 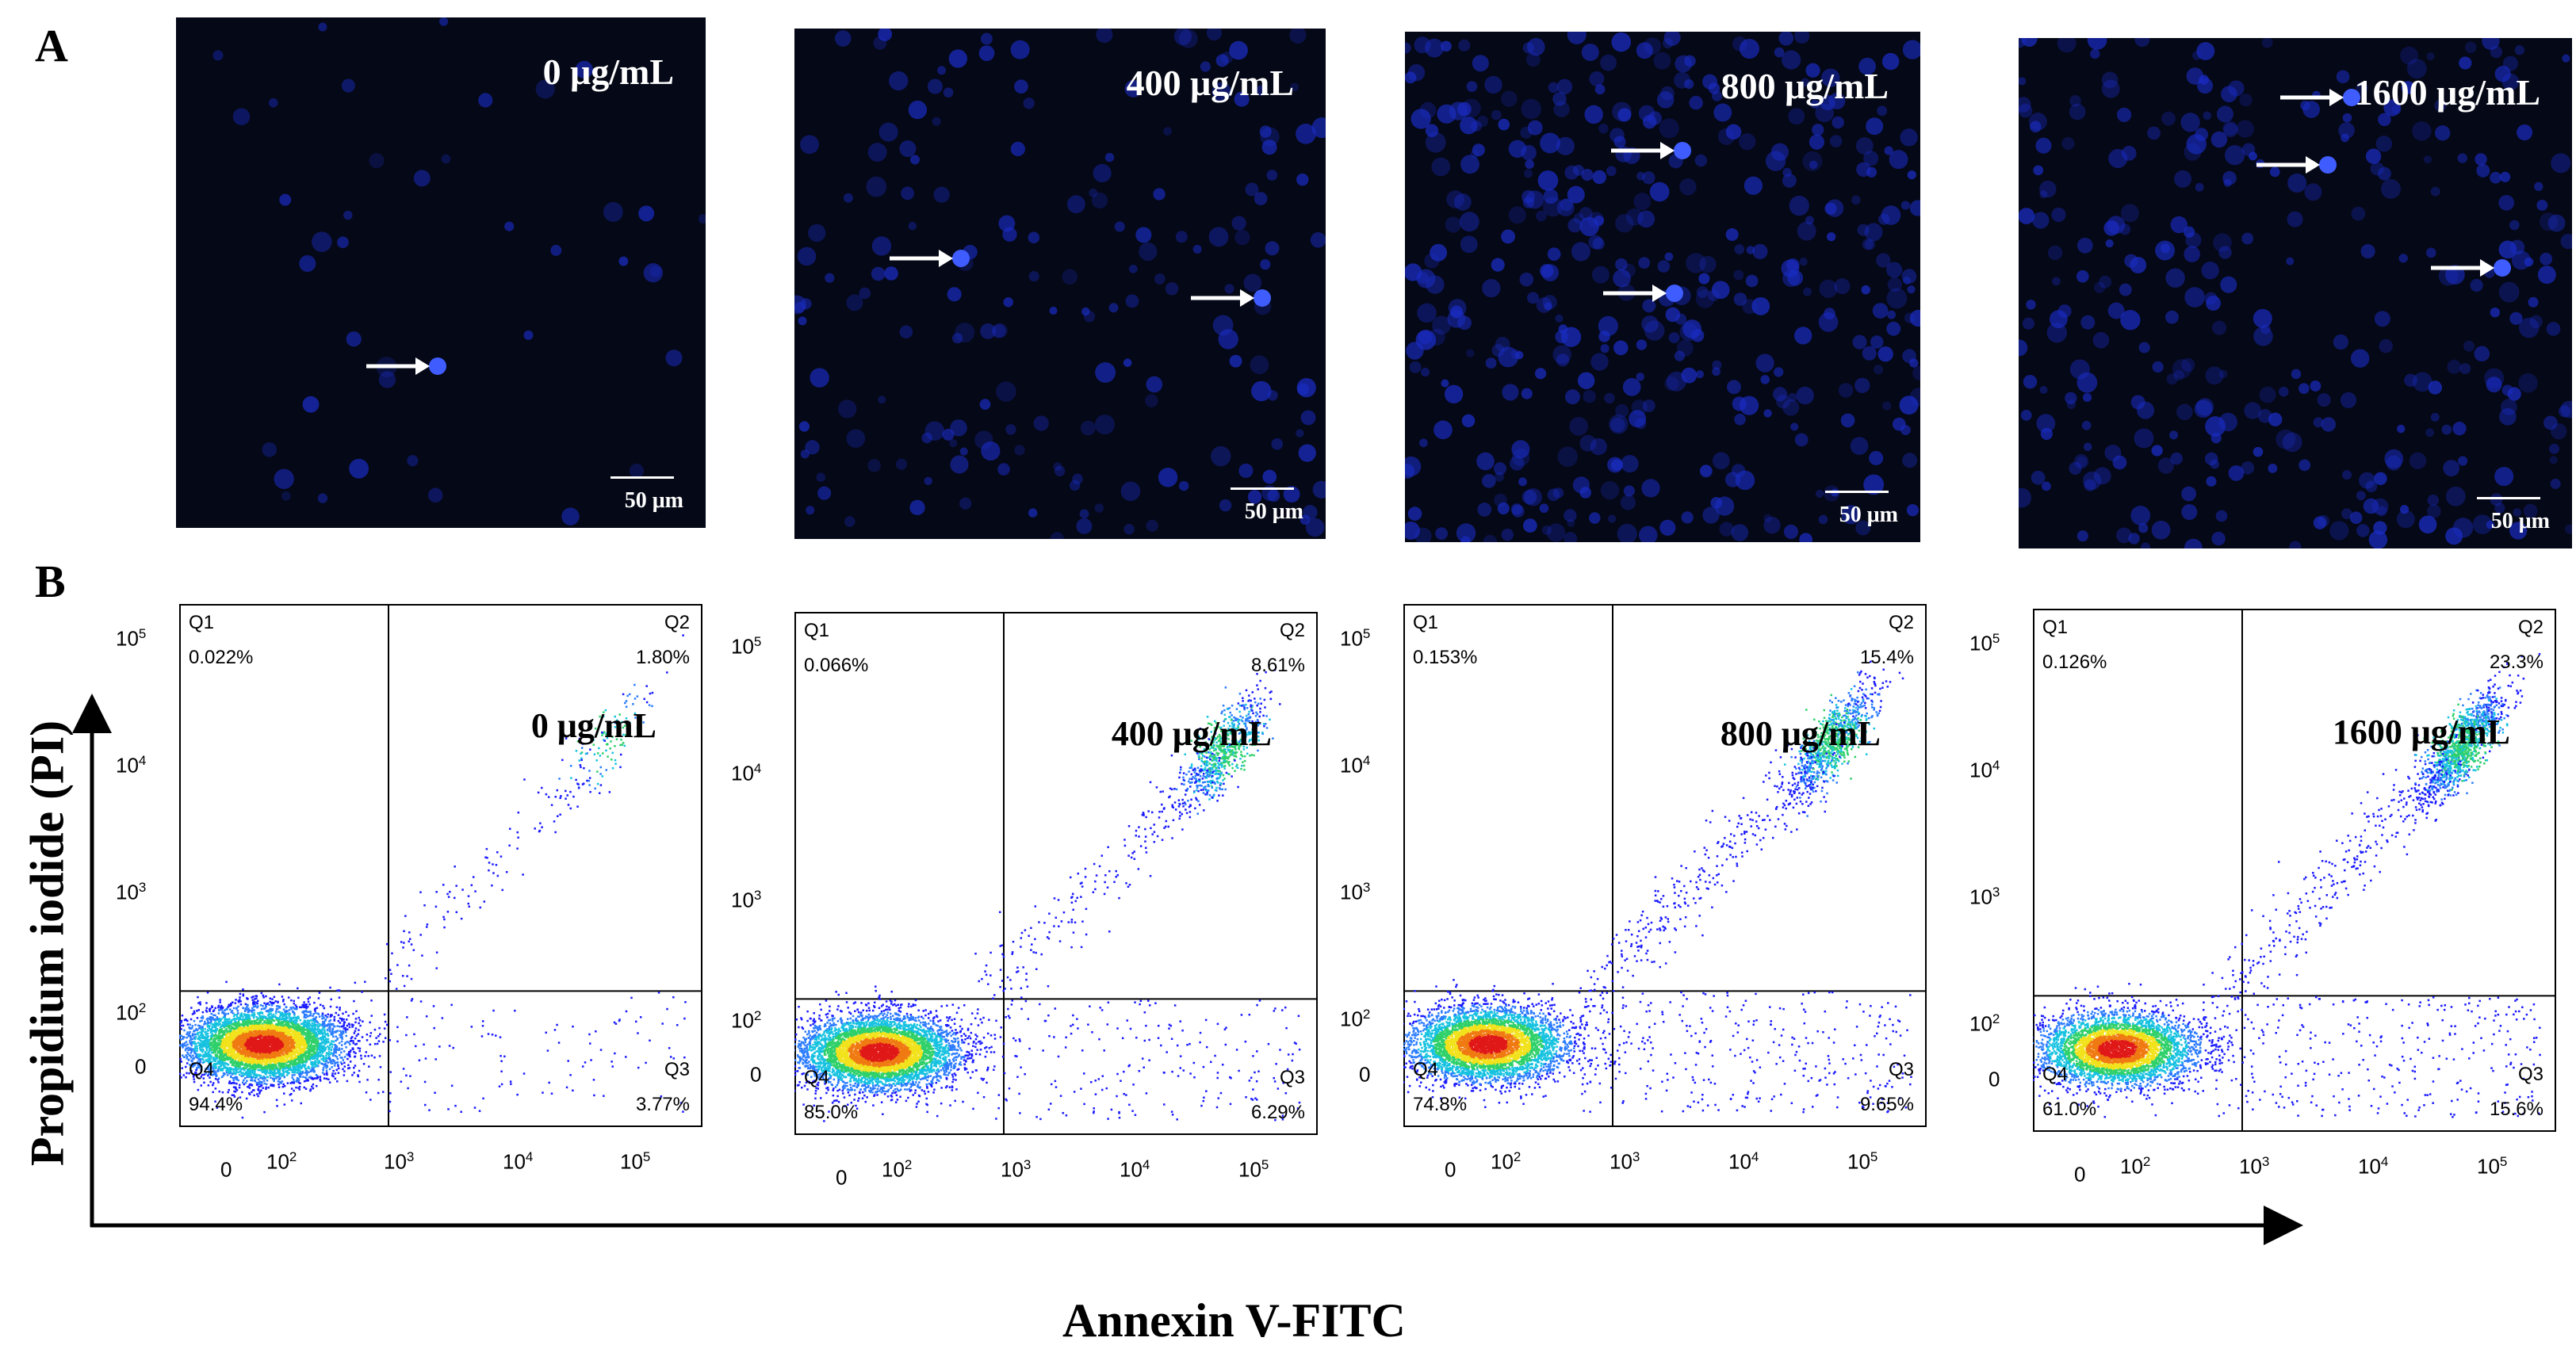 What do you see at coordinates (946, 258) in the screenshot?
I see `arrow-icon` at bounding box center [946, 258].